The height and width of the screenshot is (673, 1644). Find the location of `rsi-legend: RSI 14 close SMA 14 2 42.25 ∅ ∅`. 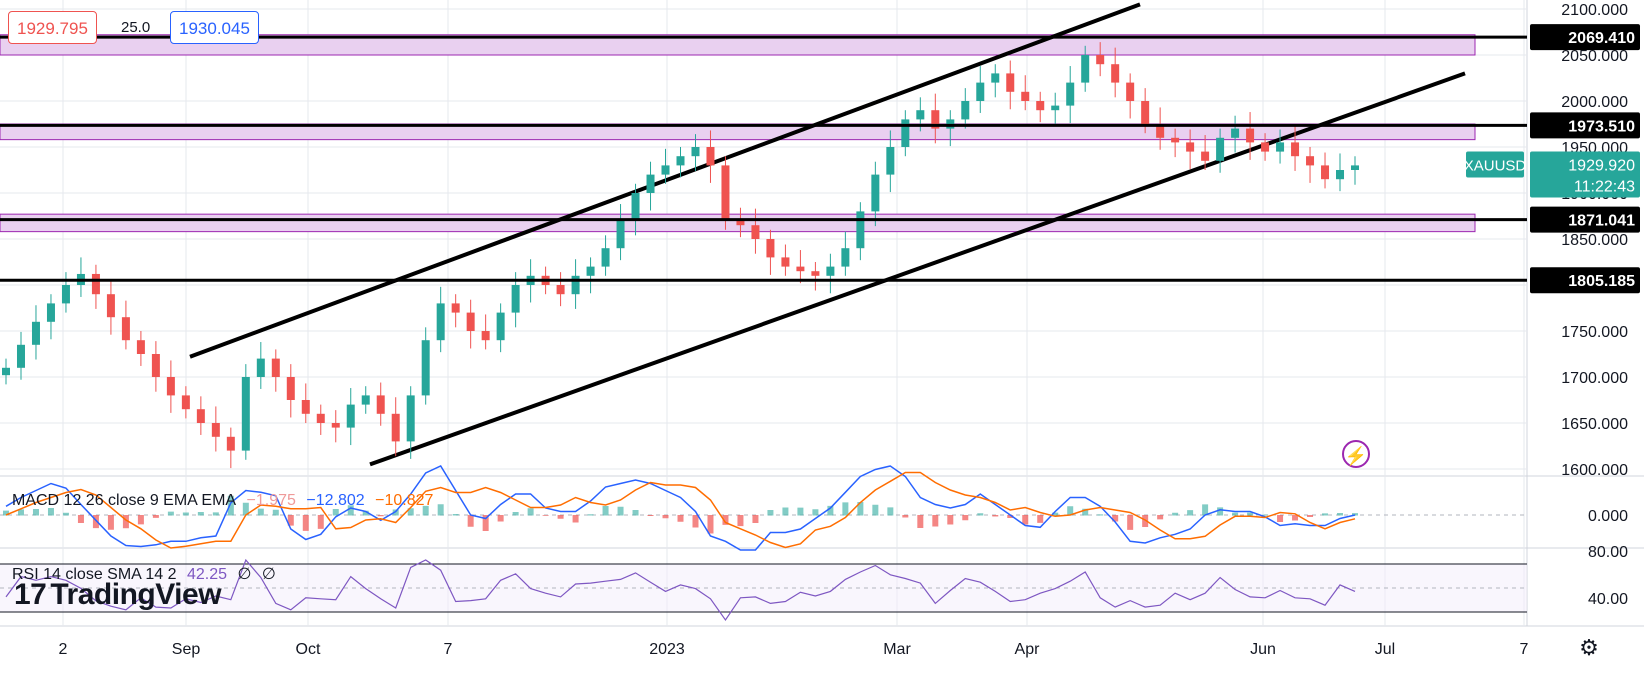

rsi-legend: RSI 14 close SMA 14 2 42.25 ∅ ∅ is located at coordinates (147, 574).